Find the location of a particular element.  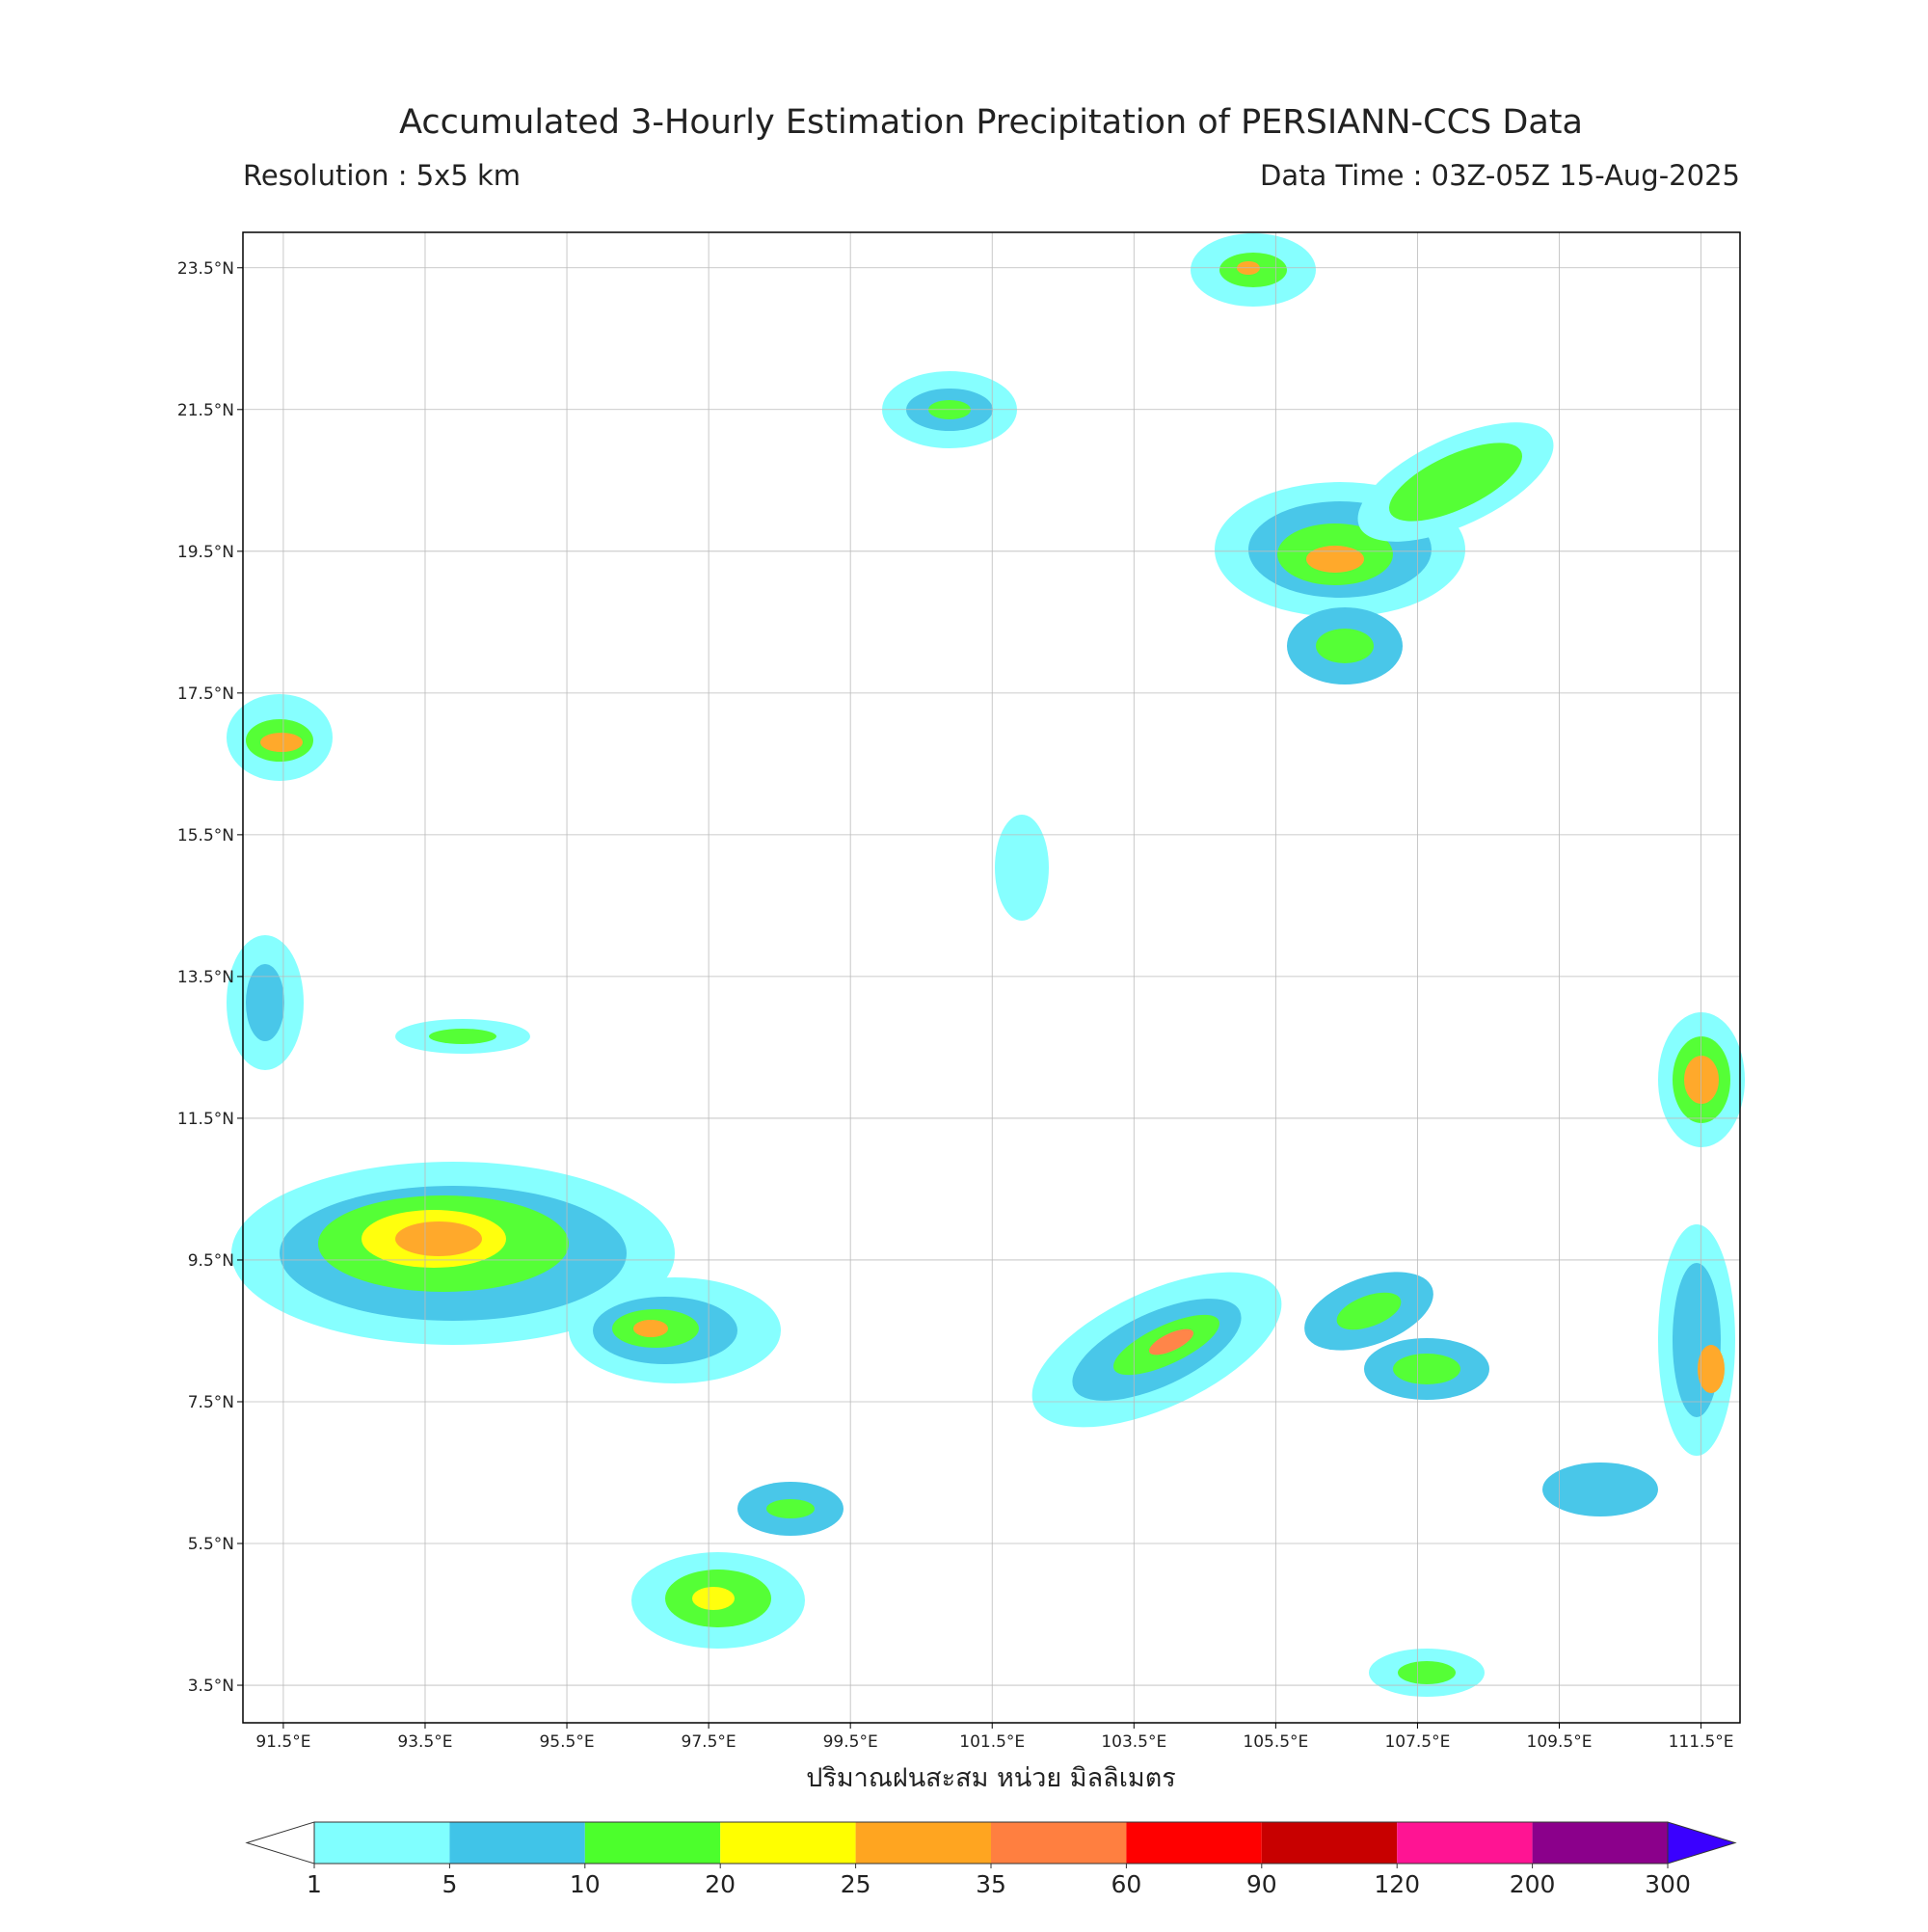

colorbar-over is located at coordinates (1702, 1843).